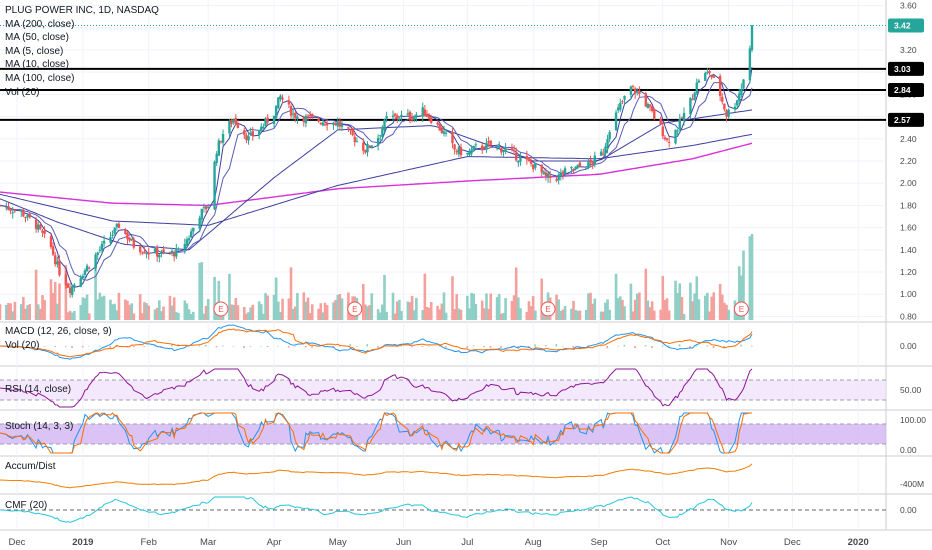 The image size is (932, 550). I want to click on x-tick-label: May, so click(338, 542).